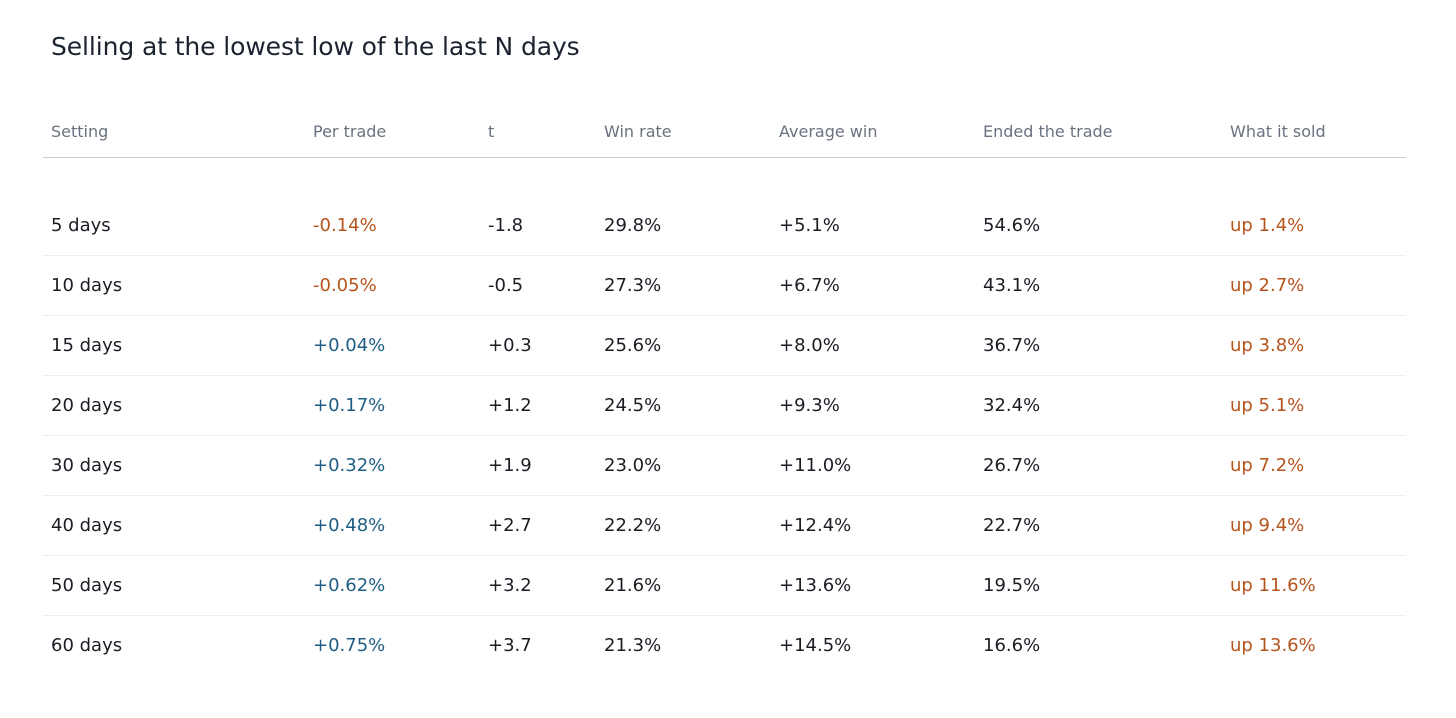 The width and height of the screenshot is (1456, 718). Describe the element at coordinates (1273, 645) in the screenshot. I see `what-it-sold-cell: up 13.6%` at that location.